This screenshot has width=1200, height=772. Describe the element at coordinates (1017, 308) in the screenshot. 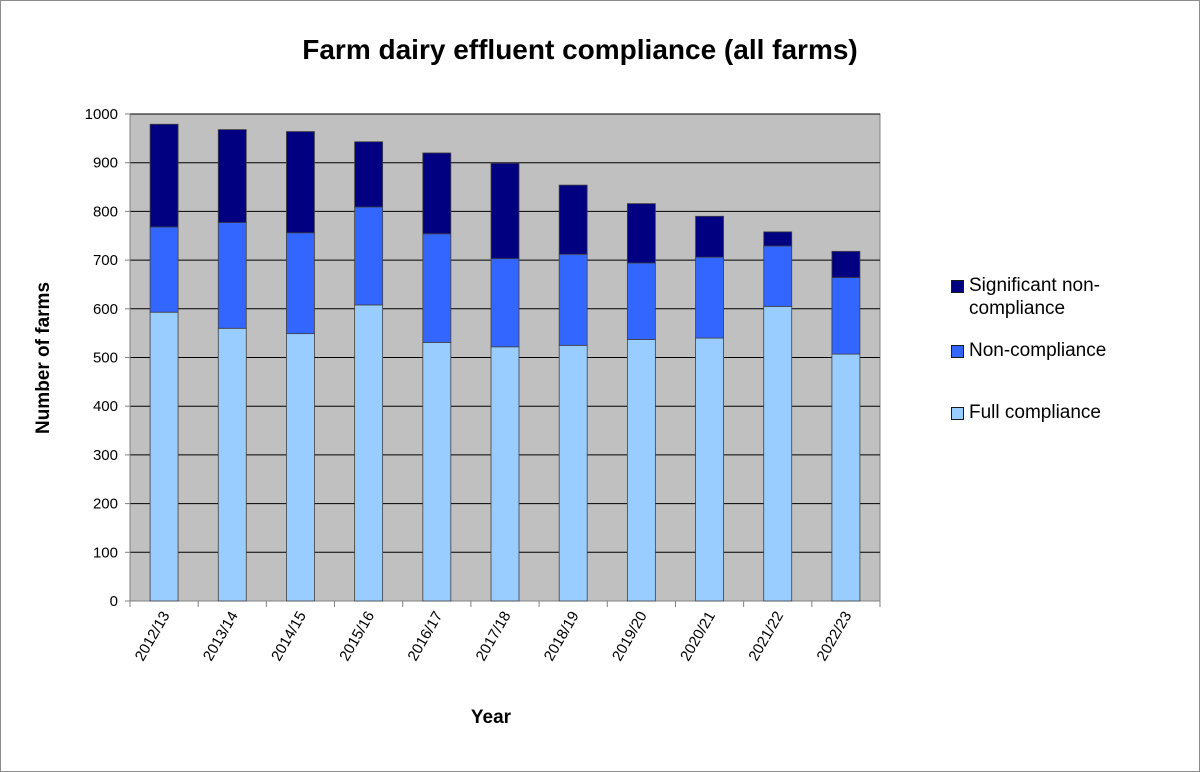

I see `legend-label-line: compliance` at that location.